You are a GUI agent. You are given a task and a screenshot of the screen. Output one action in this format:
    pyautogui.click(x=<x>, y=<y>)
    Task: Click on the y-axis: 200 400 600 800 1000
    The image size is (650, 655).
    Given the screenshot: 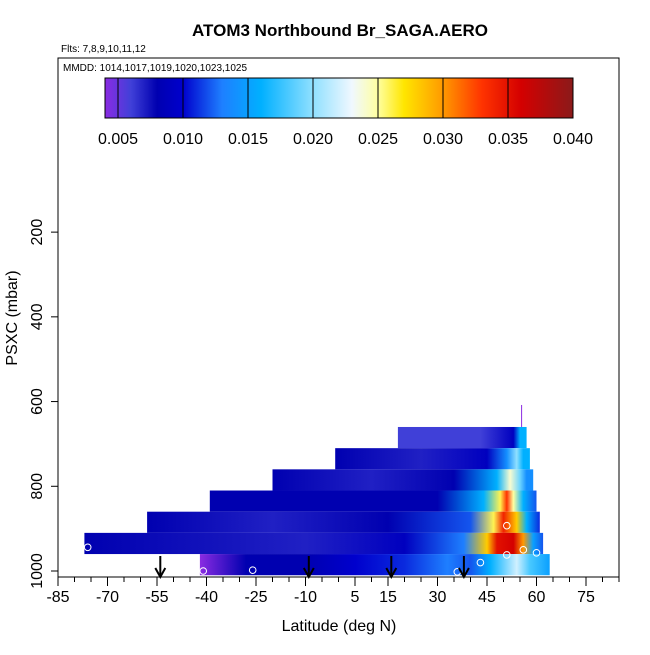 What is the action you would take?
    pyautogui.click(x=44, y=404)
    